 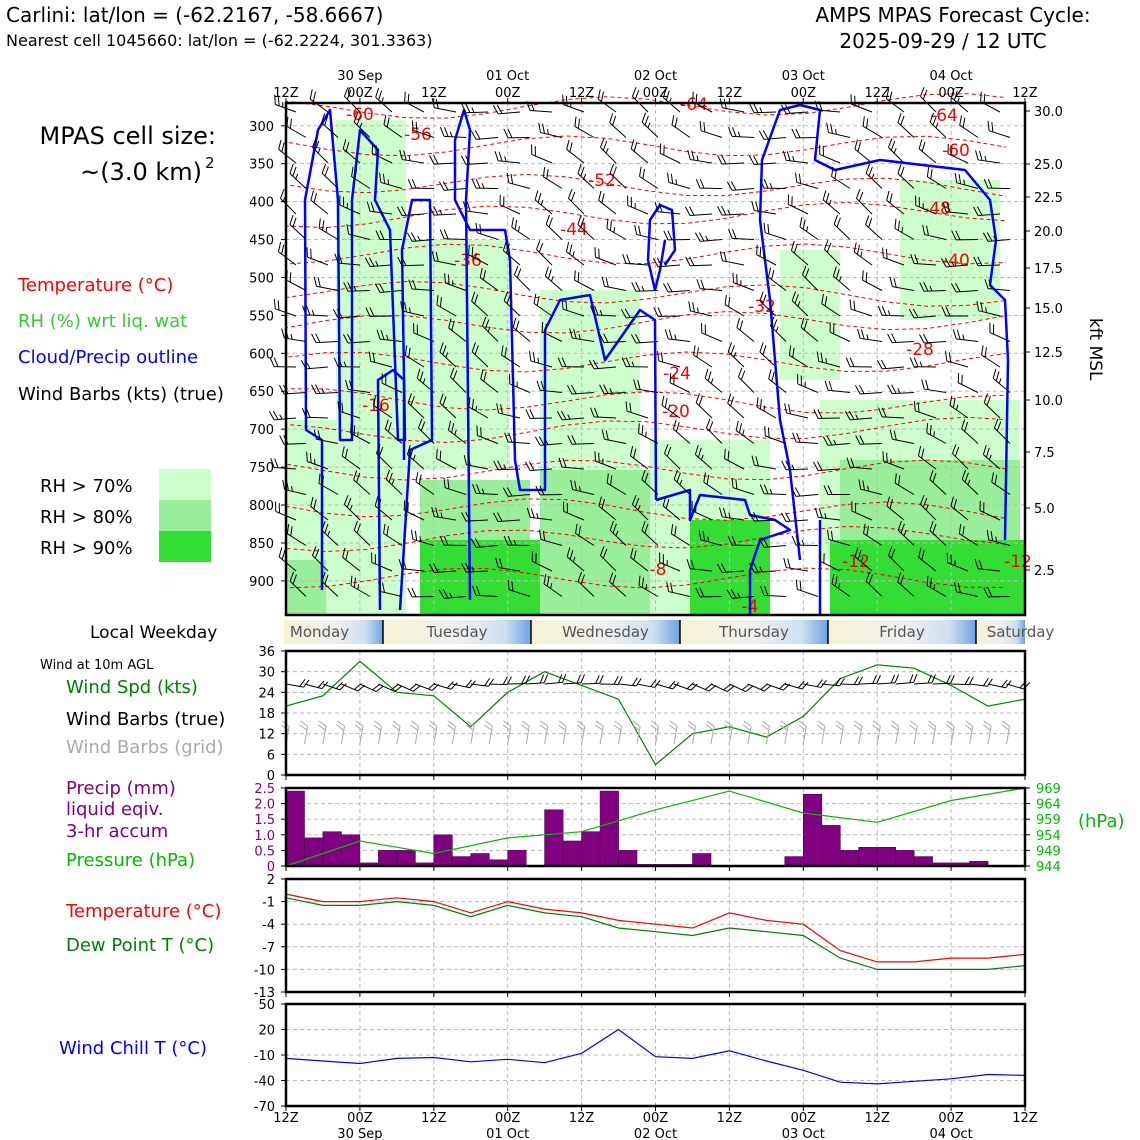 What do you see at coordinates (266, 1005) in the screenshot?
I see `panel-ytick-label: 50` at bounding box center [266, 1005].